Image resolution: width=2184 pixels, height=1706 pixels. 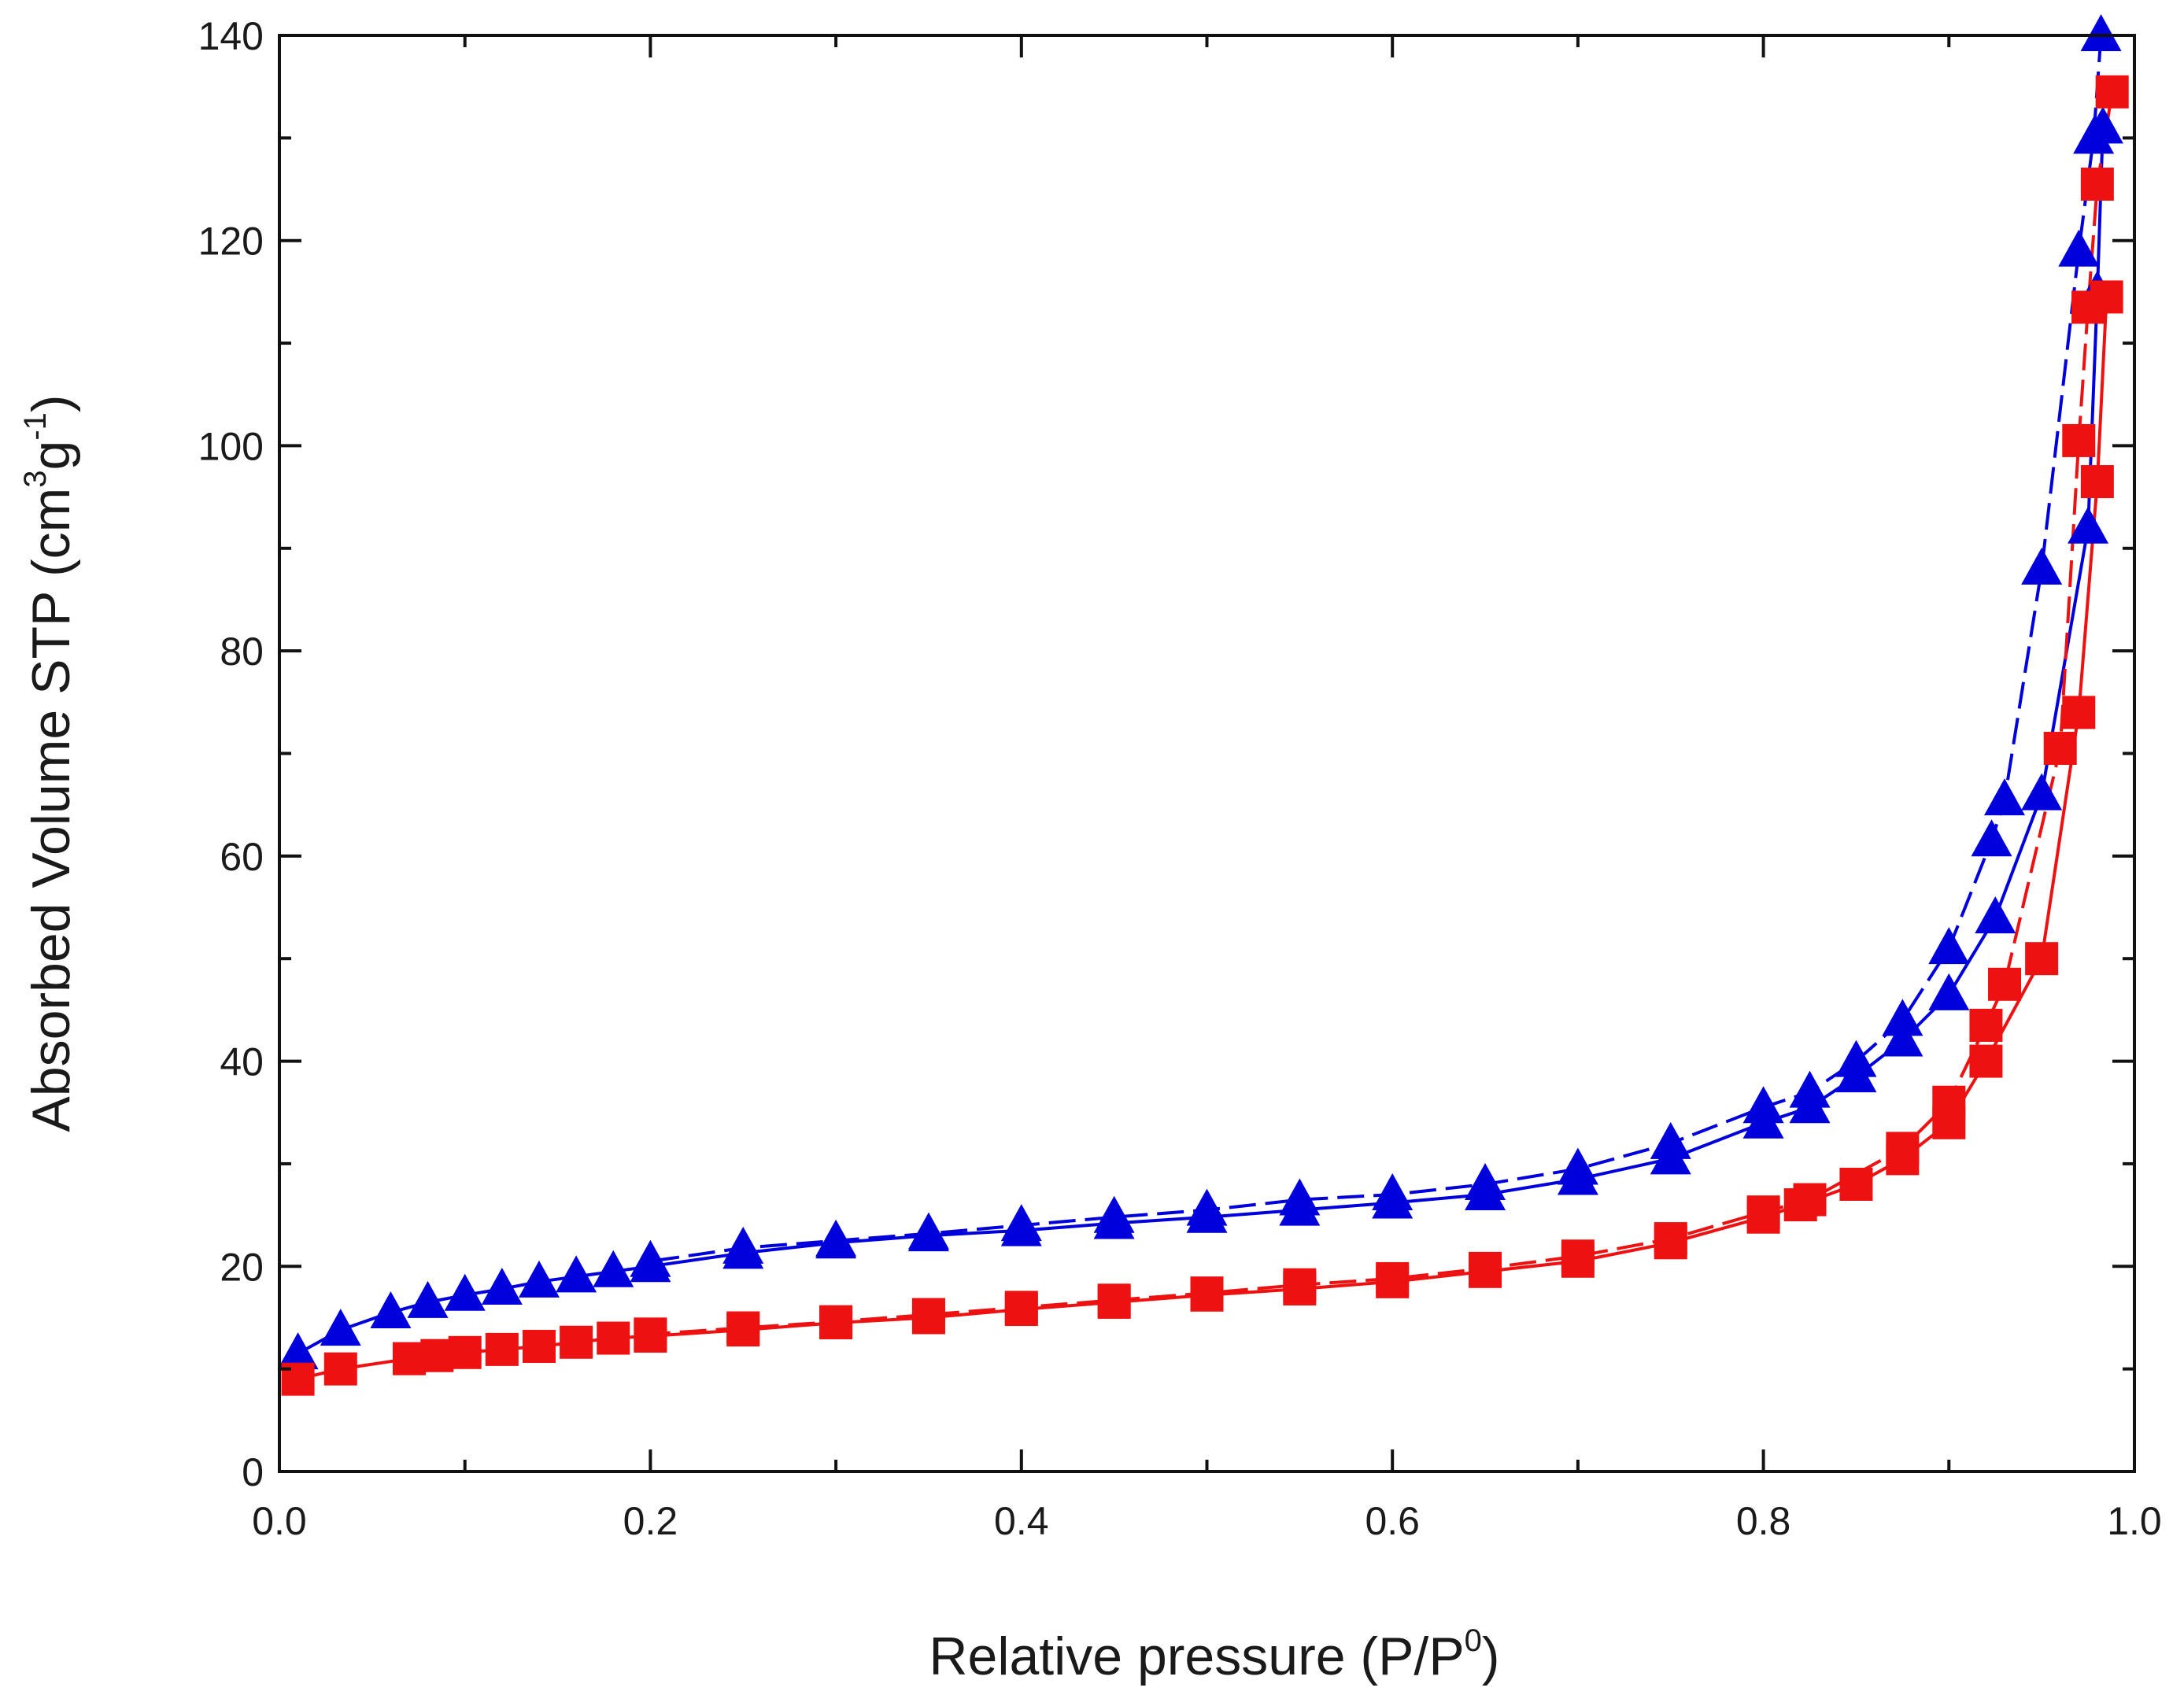 I want to click on y-tick-label: 0, so click(x=253, y=1472).